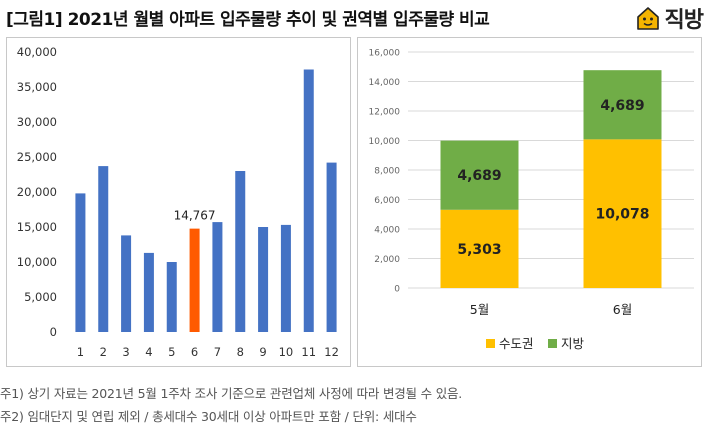  What do you see at coordinates (385, 54) in the screenshot?
I see `y-tick-label: 16,000` at bounding box center [385, 54].